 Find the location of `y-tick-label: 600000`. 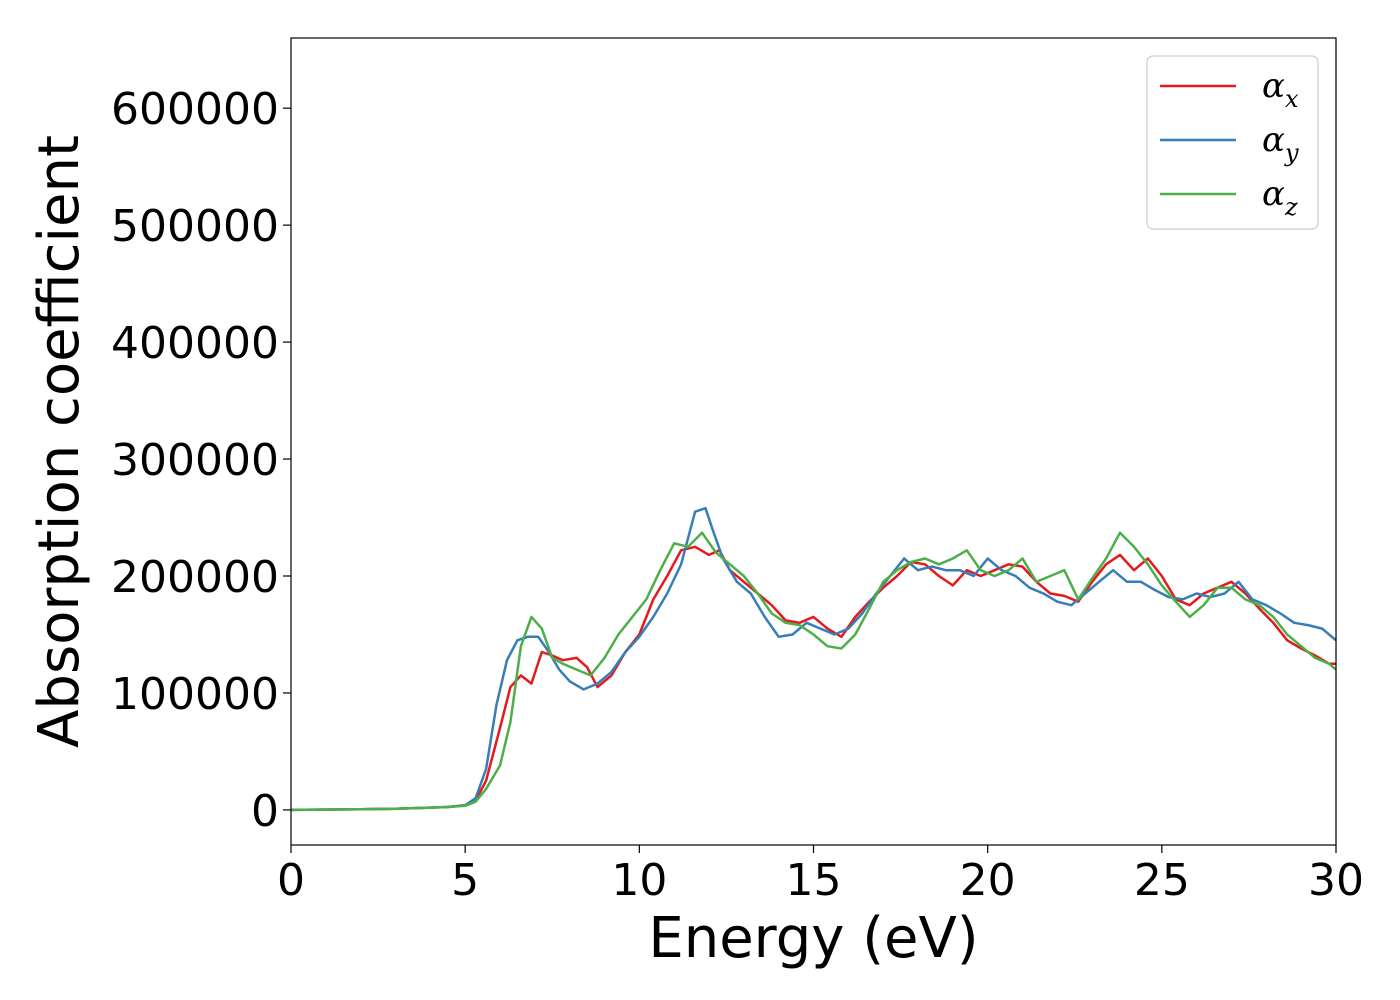

y-tick-label: 600000 is located at coordinates (195, 109).